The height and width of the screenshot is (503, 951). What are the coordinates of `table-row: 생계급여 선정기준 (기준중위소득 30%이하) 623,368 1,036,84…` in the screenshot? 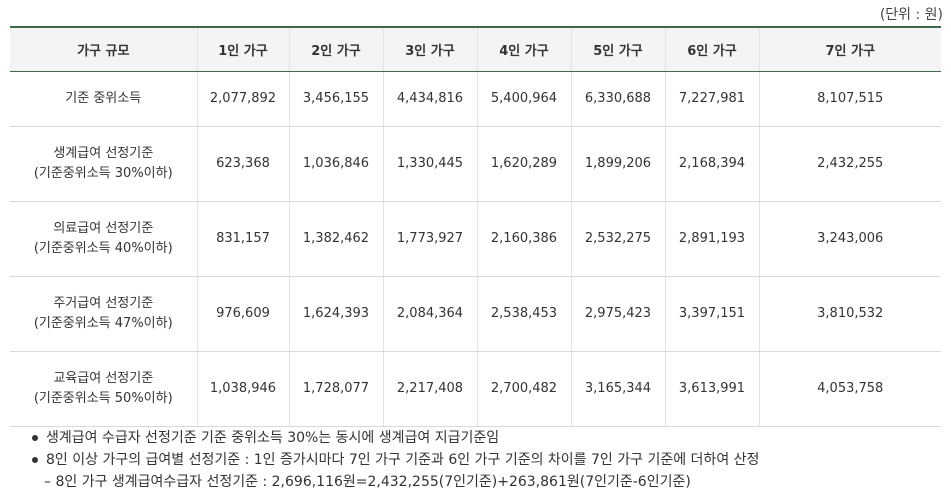 It's located at (475, 164).